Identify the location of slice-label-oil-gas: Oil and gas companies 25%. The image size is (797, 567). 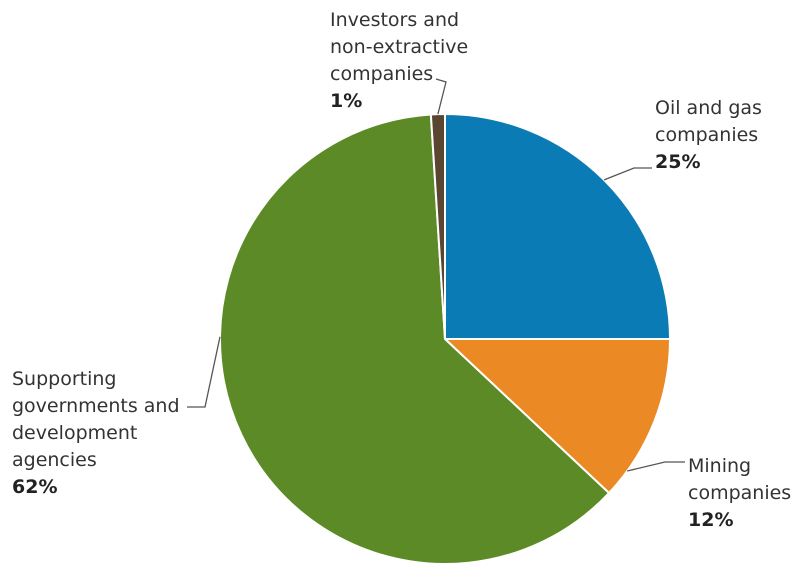
(708, 135).